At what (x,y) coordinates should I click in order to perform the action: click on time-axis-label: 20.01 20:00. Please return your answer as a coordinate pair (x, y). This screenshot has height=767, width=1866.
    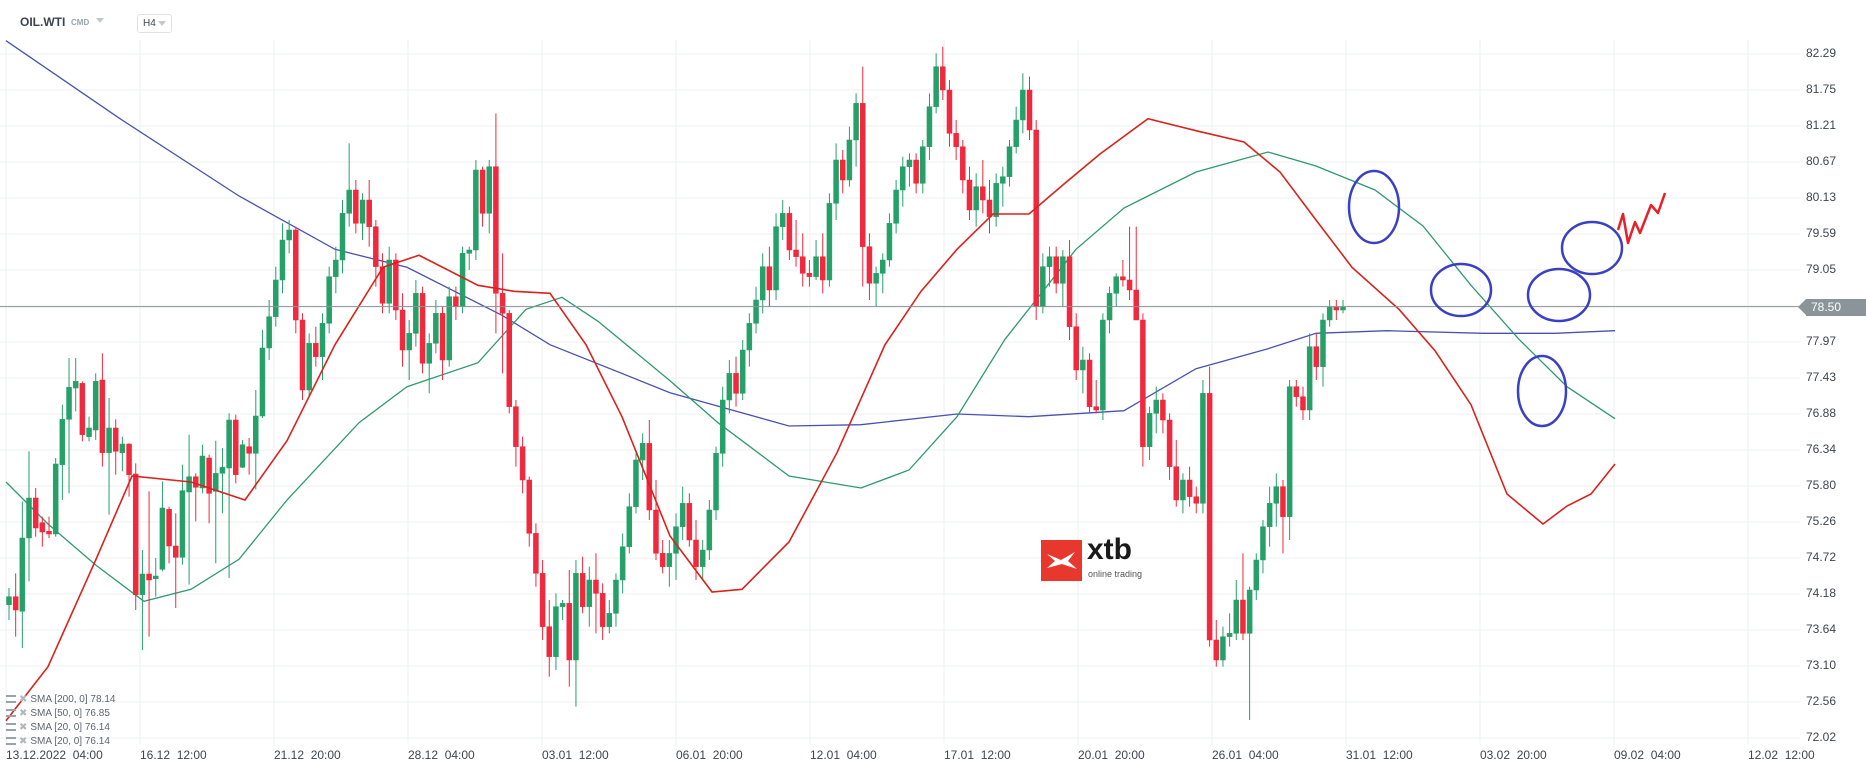
    Looking at the image, I should click on (1111, 755).